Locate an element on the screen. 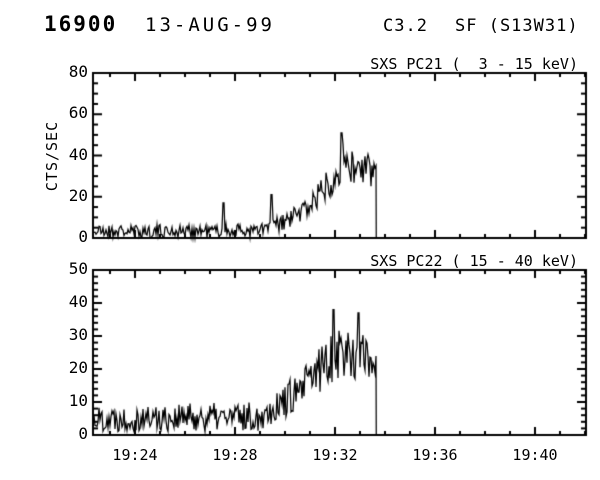 Image resolution: width=600 pixels, height=480 pixels. event-number: 16900 is located at coordinates (81, 24).